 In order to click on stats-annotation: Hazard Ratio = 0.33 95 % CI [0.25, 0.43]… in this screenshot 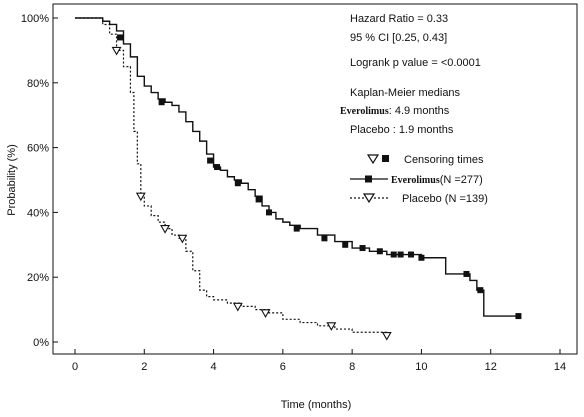, I will do `click(410, 74)`.